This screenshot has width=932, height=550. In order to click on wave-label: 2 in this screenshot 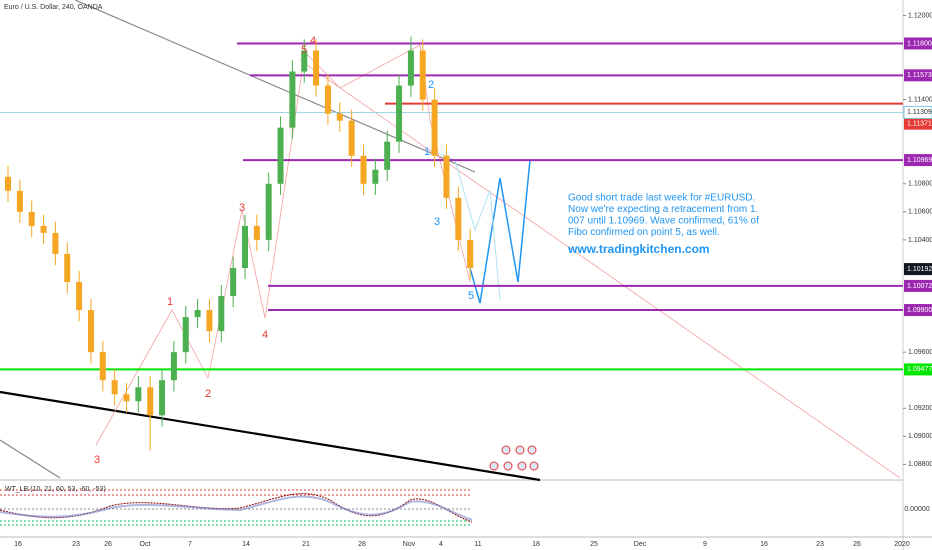, I will do `click(208, 394)`.